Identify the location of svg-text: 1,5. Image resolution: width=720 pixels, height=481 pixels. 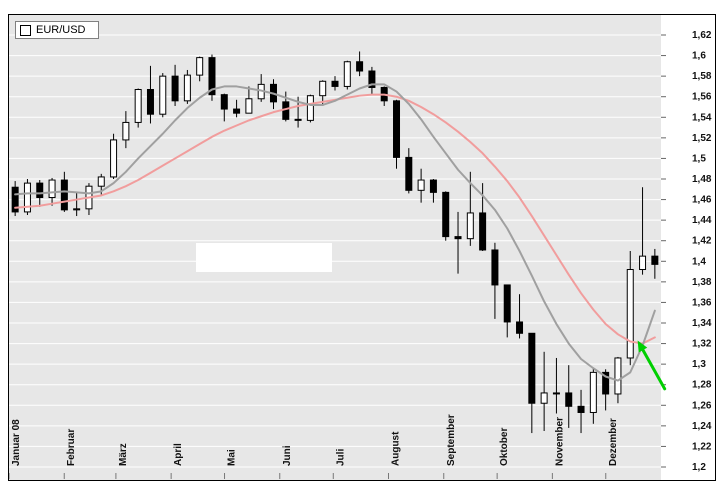
(699, 158).